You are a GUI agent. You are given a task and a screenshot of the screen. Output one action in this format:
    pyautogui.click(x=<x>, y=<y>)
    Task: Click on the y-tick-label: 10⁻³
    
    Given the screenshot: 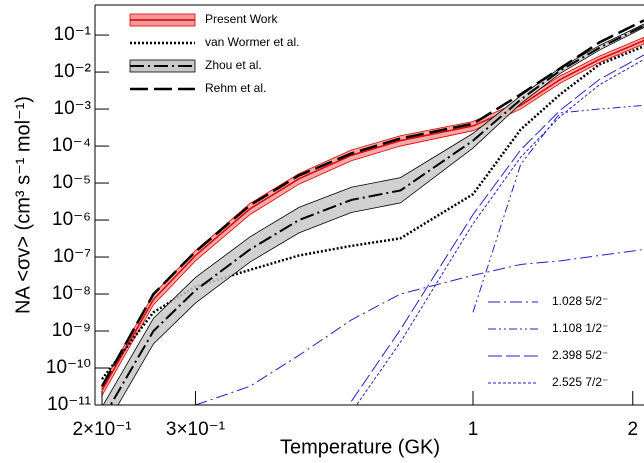 What is the action you would take?
    pyautogui.click(x=73, y=108)
    